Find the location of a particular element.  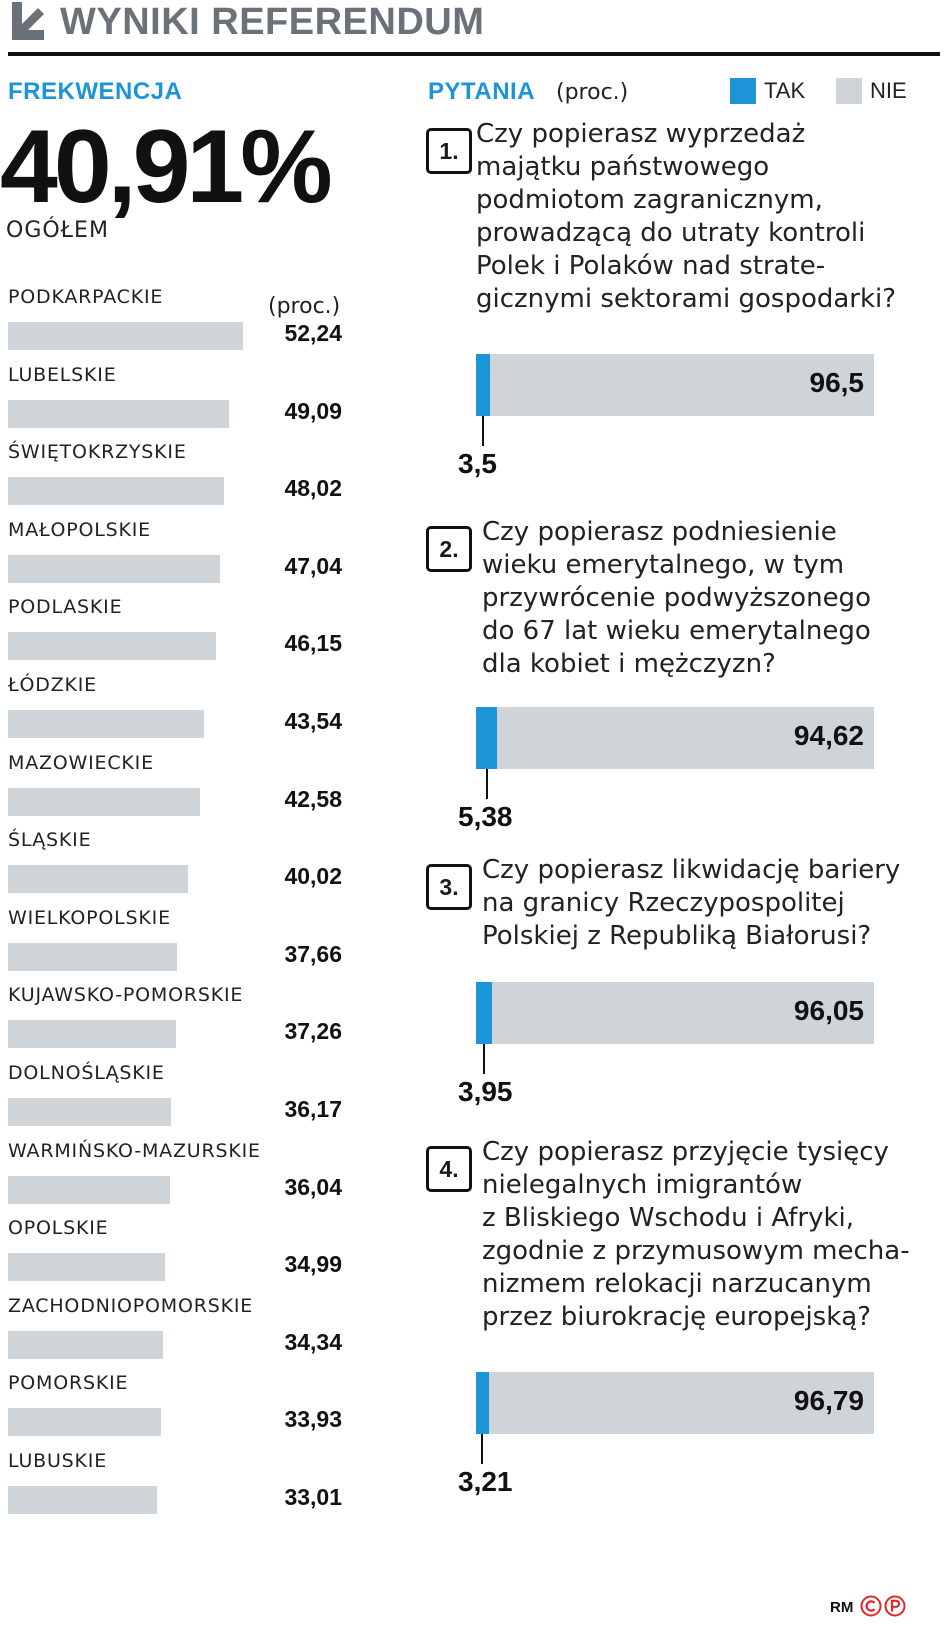

legend-swatch-nie is located at coordinates (849, 91).